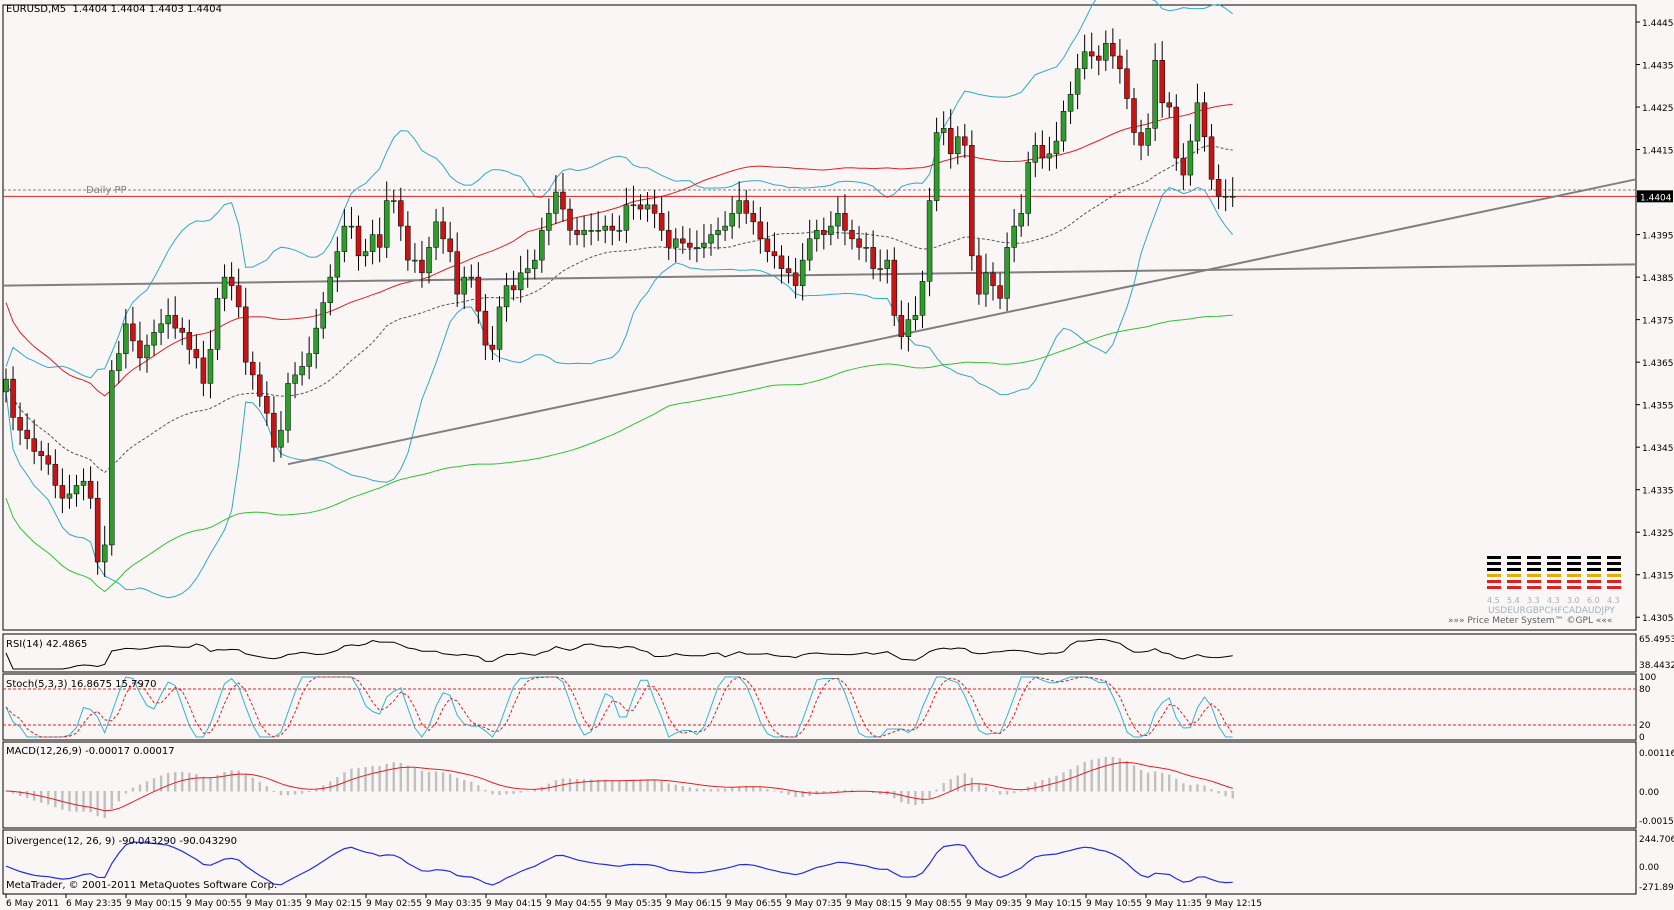 Image resolution: width=1674 pixels, height=910 pixels. What do you see at coordinates (994, 904) in the screenshot?
I see `time-tick-label: 9 May 09:35` at bounding box center [994, 904].